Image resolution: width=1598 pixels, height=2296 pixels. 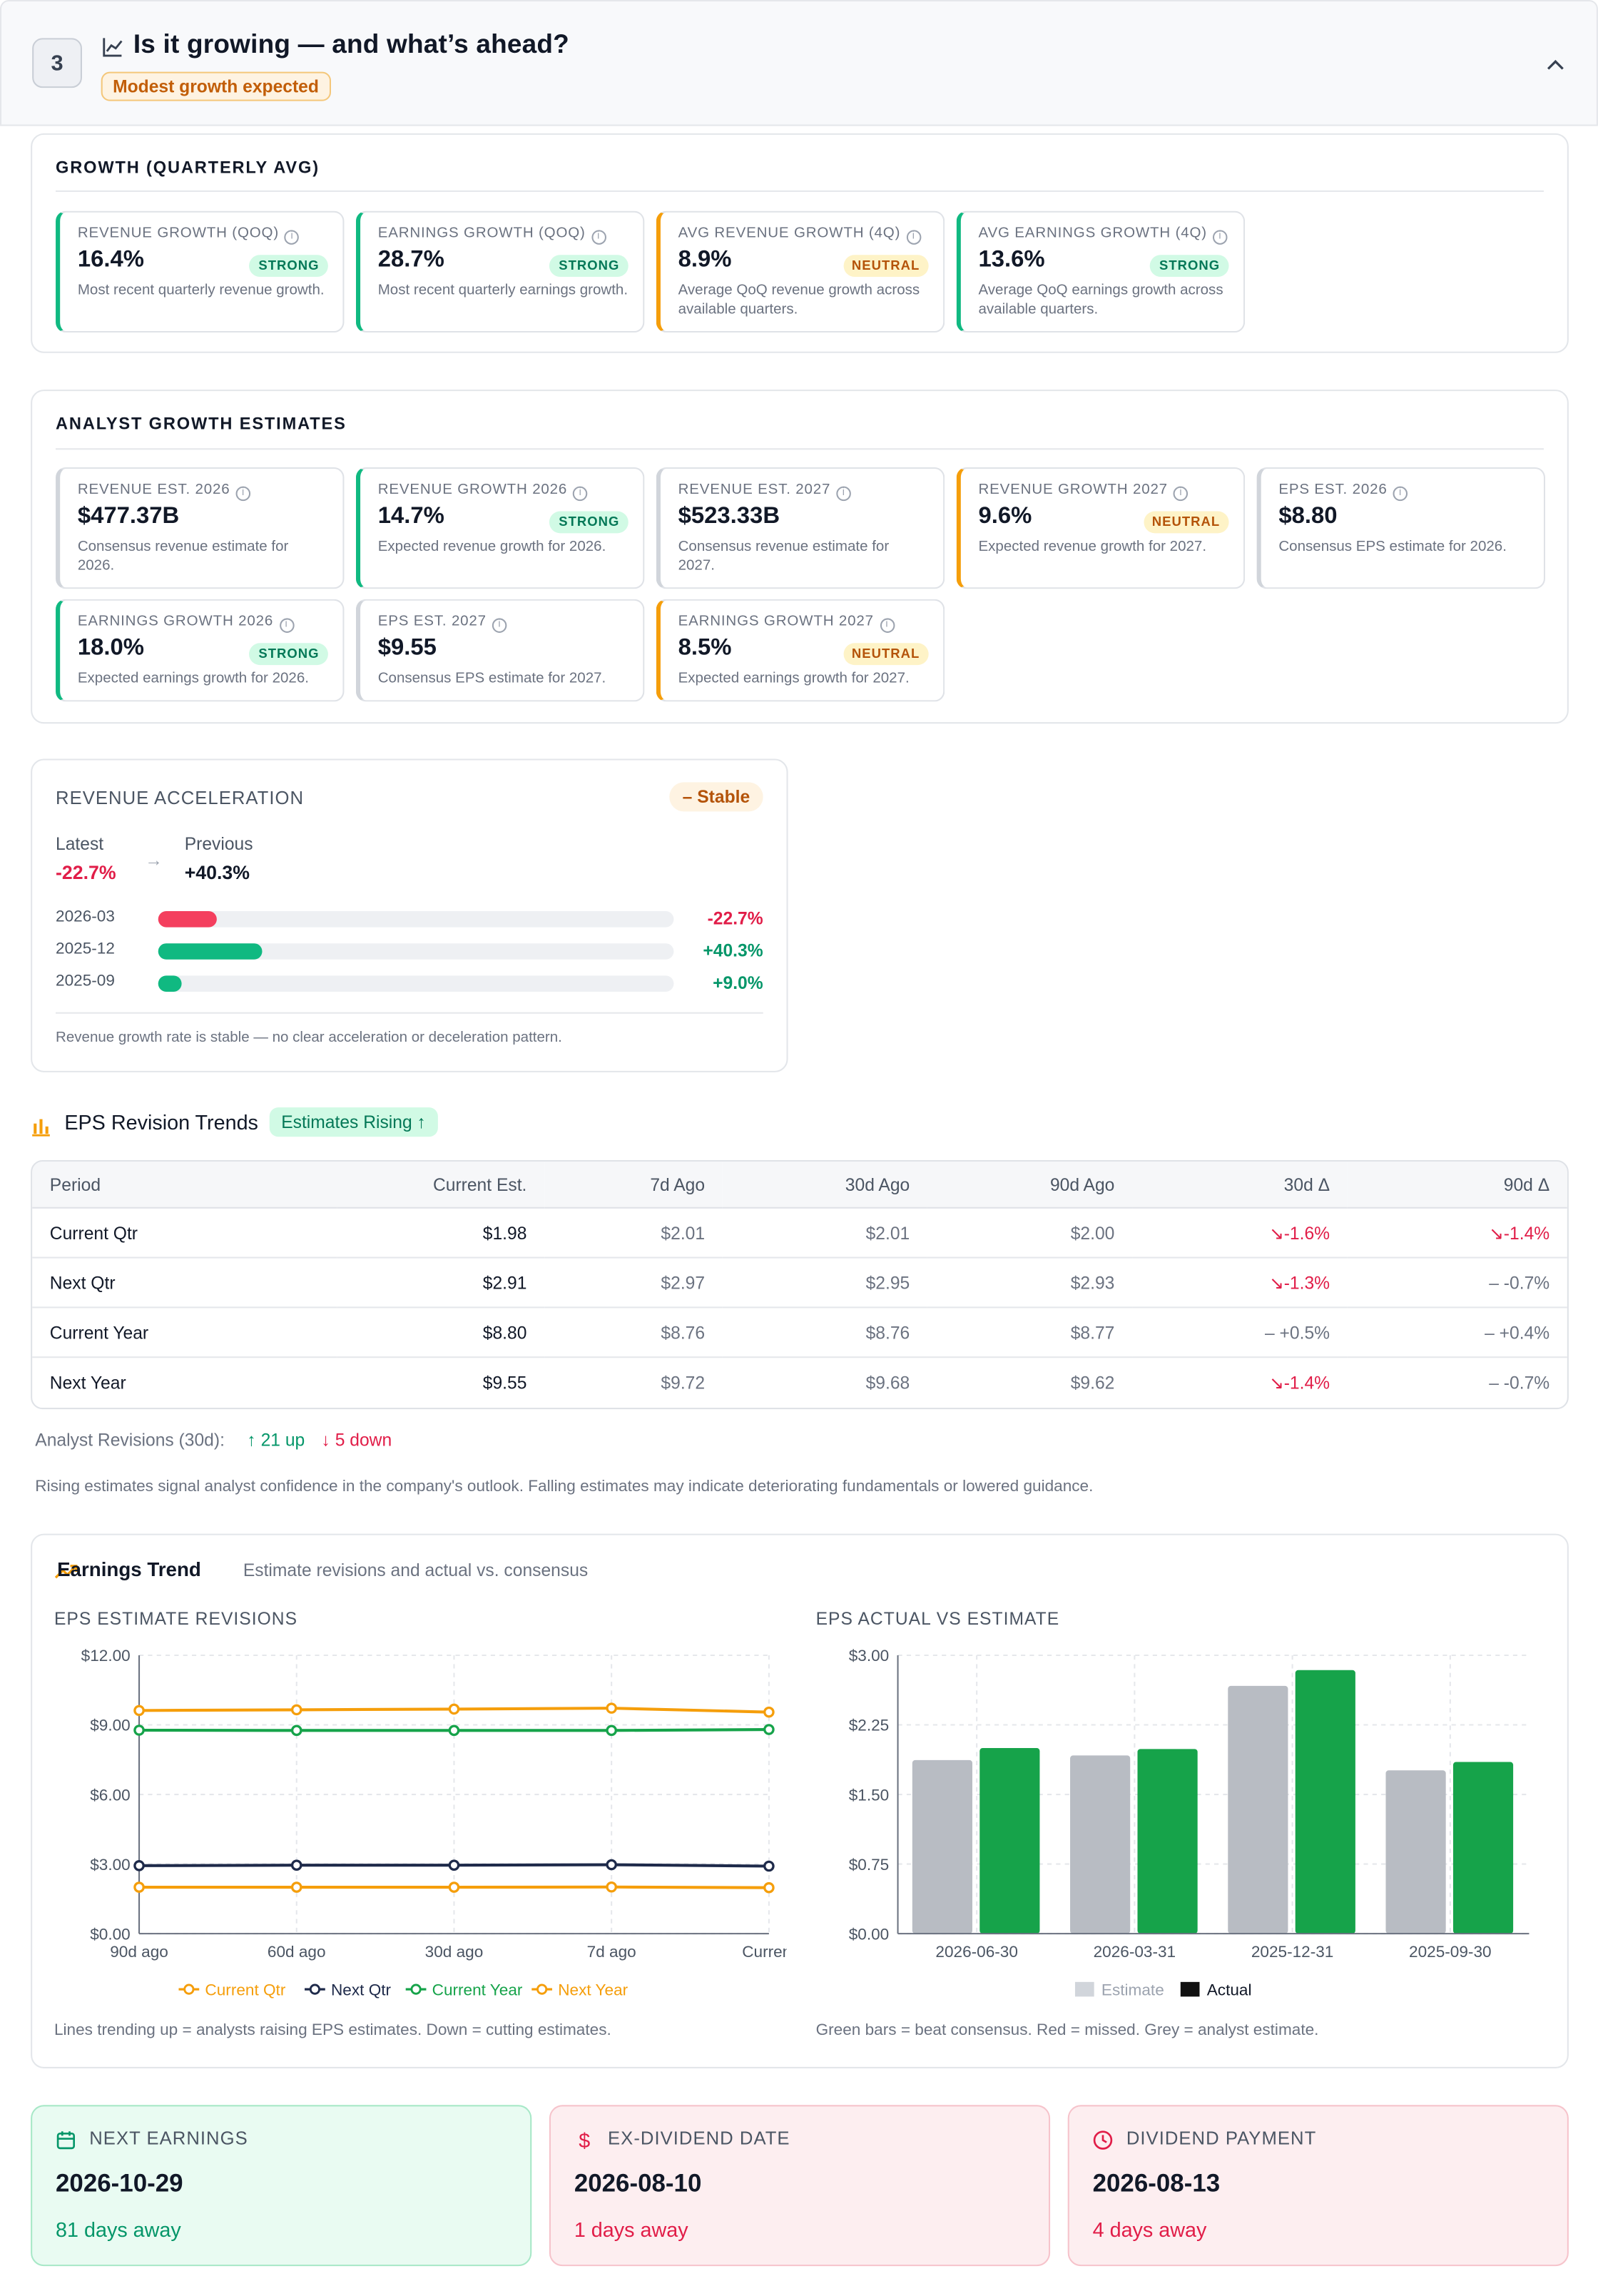 I want to click on column-header: 30d Ago, so click(x=824, y=1185).